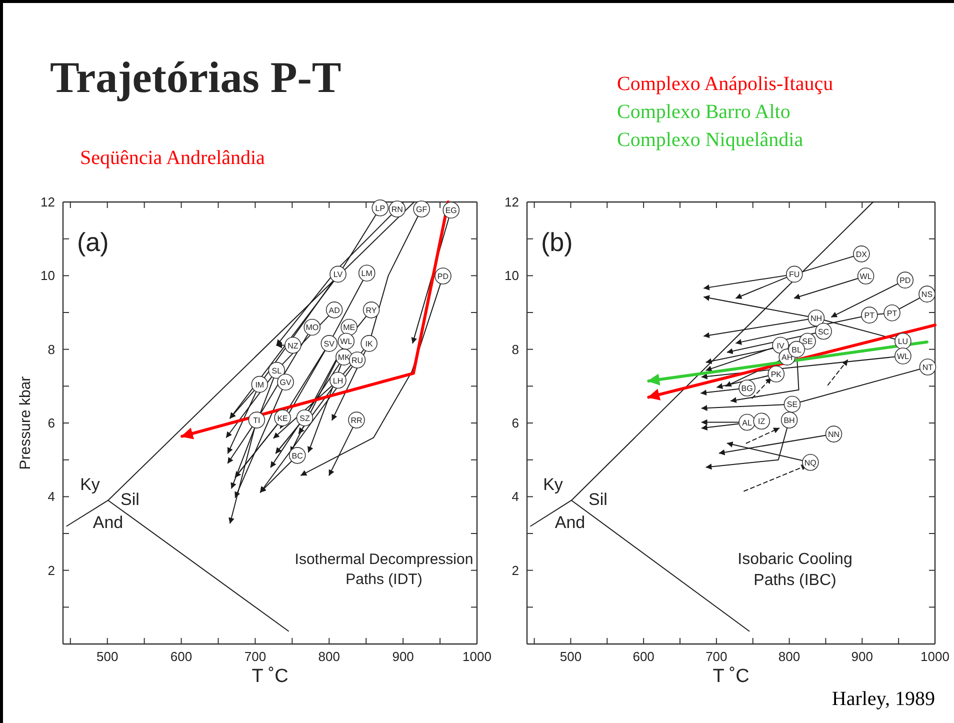 This screenshot has height=723, width=954. I want to click on data-label: LM, so click(367, 273).